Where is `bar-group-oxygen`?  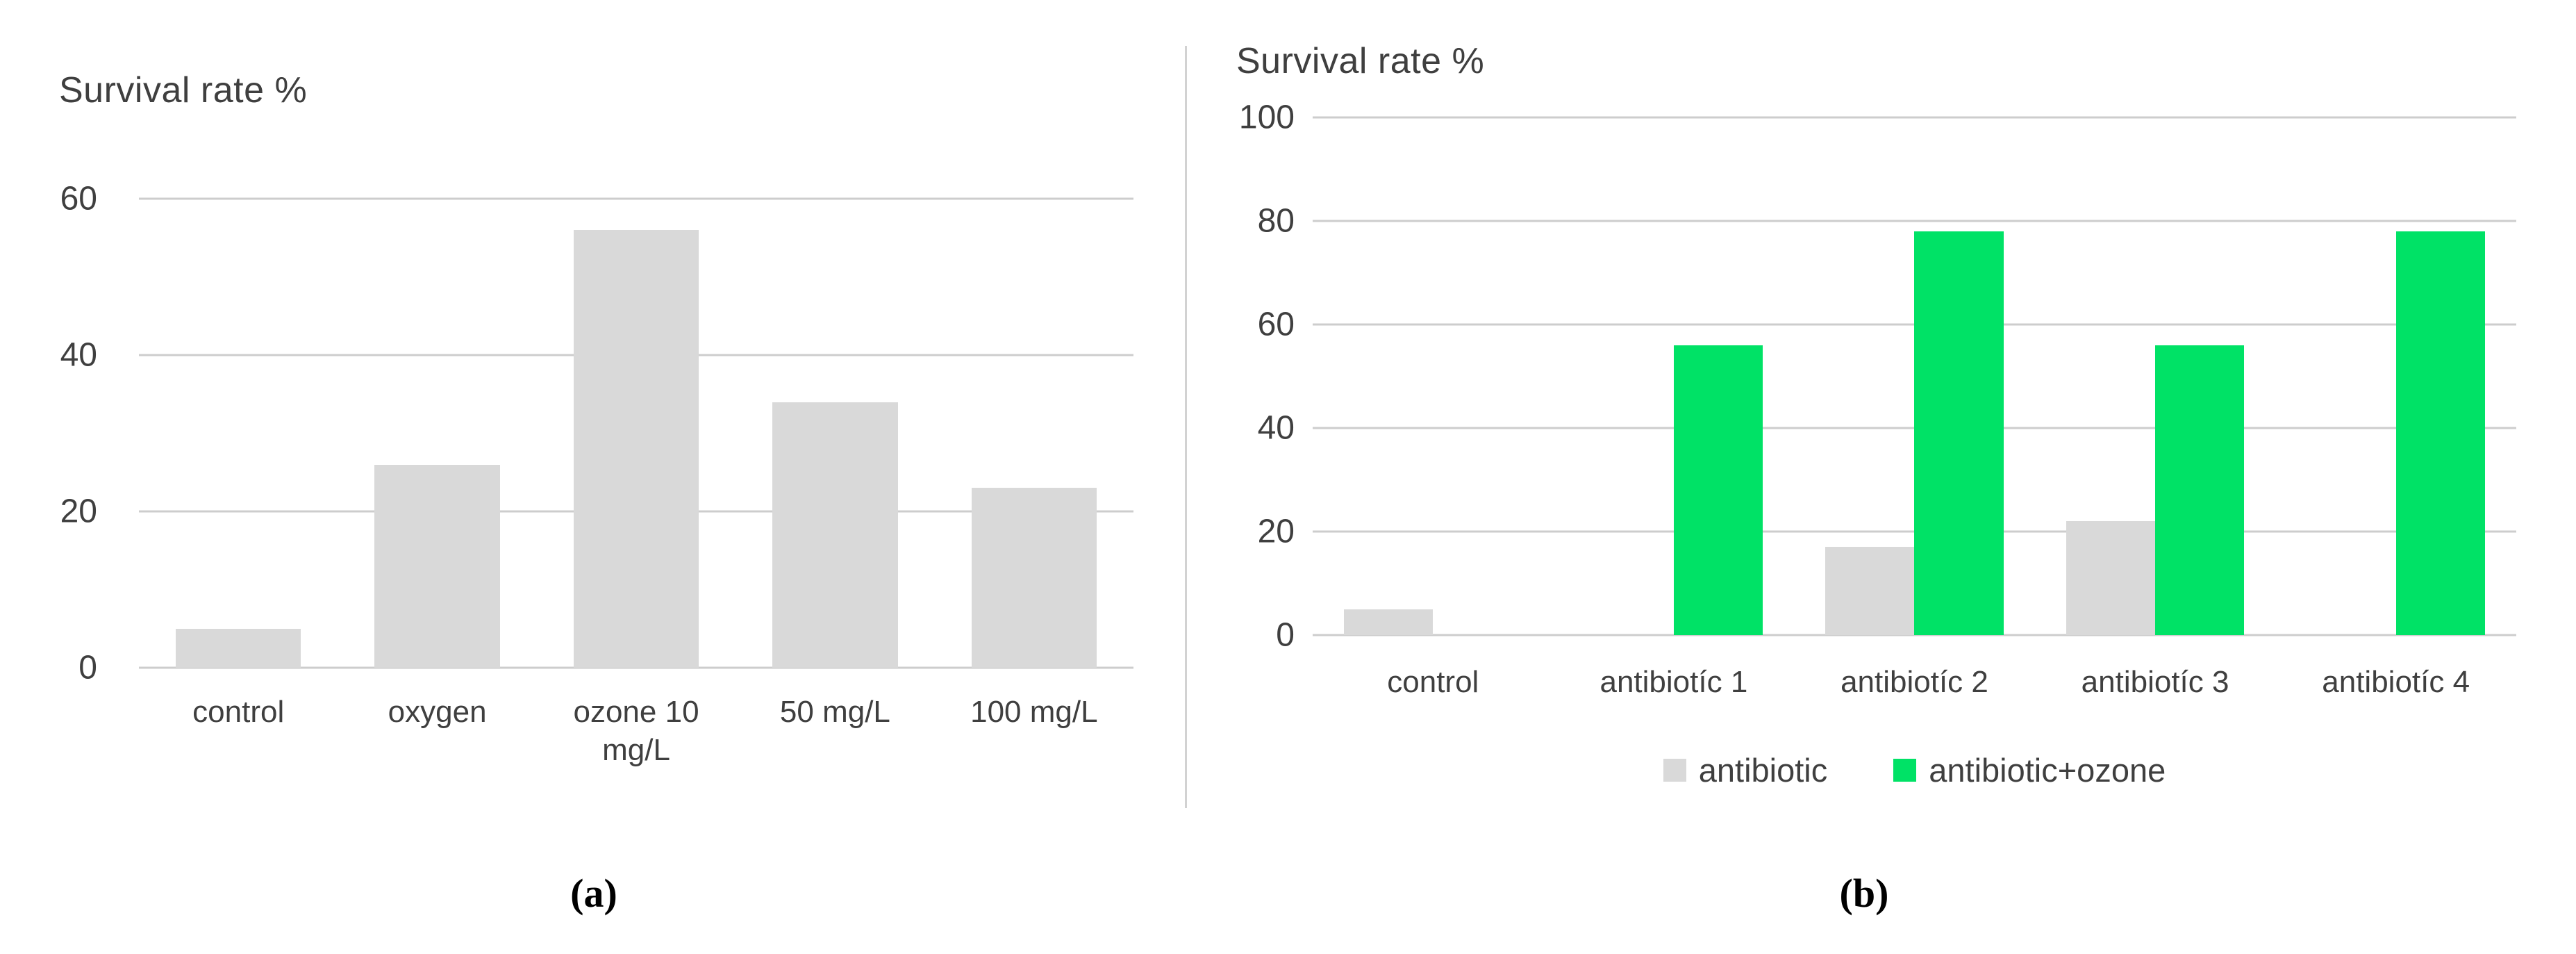
bar-group-oxygen is located at coordinates (437, 433).